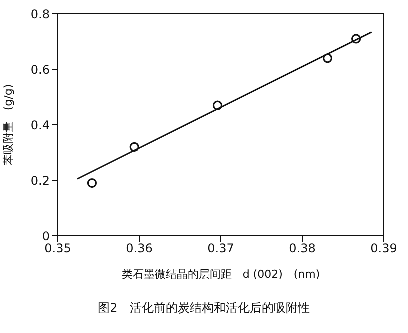  Describe the element at coordinates (204, 308) in the screenshot. I see `text: 图2 活化前的炭结构和活化后的吸附性` at that location.